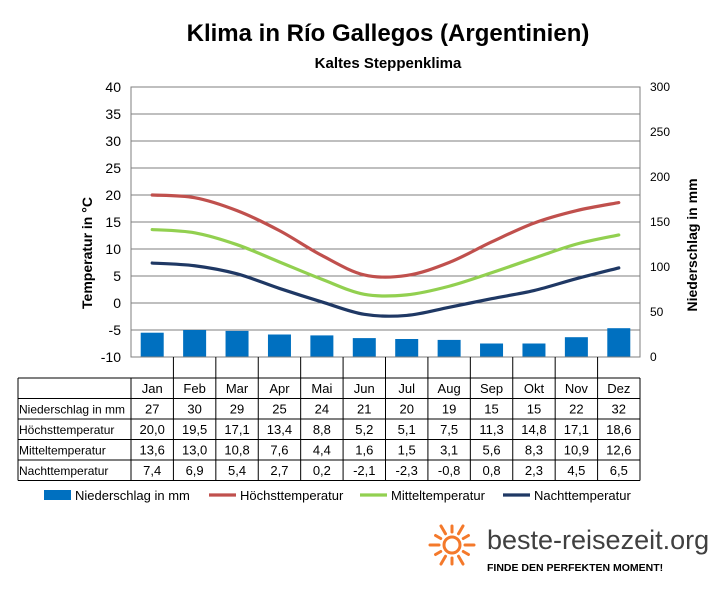 Image resolution: width=720 pixels, height=597 pixels. Describe the element at coordinates (63, 471) in the screenshot. I see `table-row-header: Nachttemperatur` at that location.